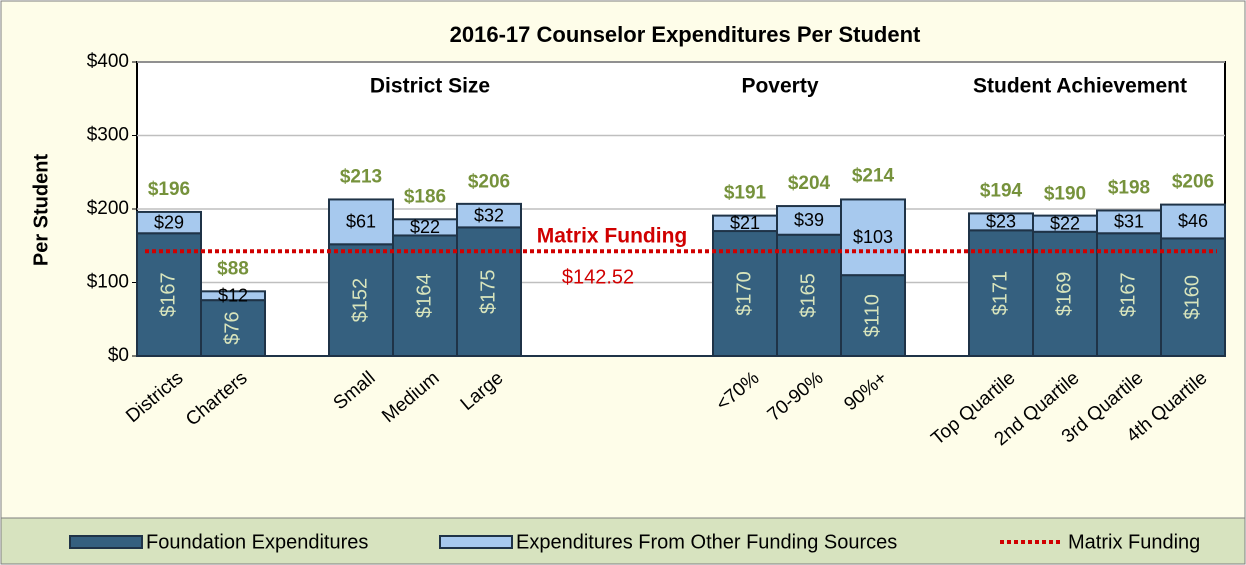 The width and height of the screenshot is (1246, 565). Describe the element at coordinates (108, 135) in the screenshot. I see `y-tick-label: $300` at that location.